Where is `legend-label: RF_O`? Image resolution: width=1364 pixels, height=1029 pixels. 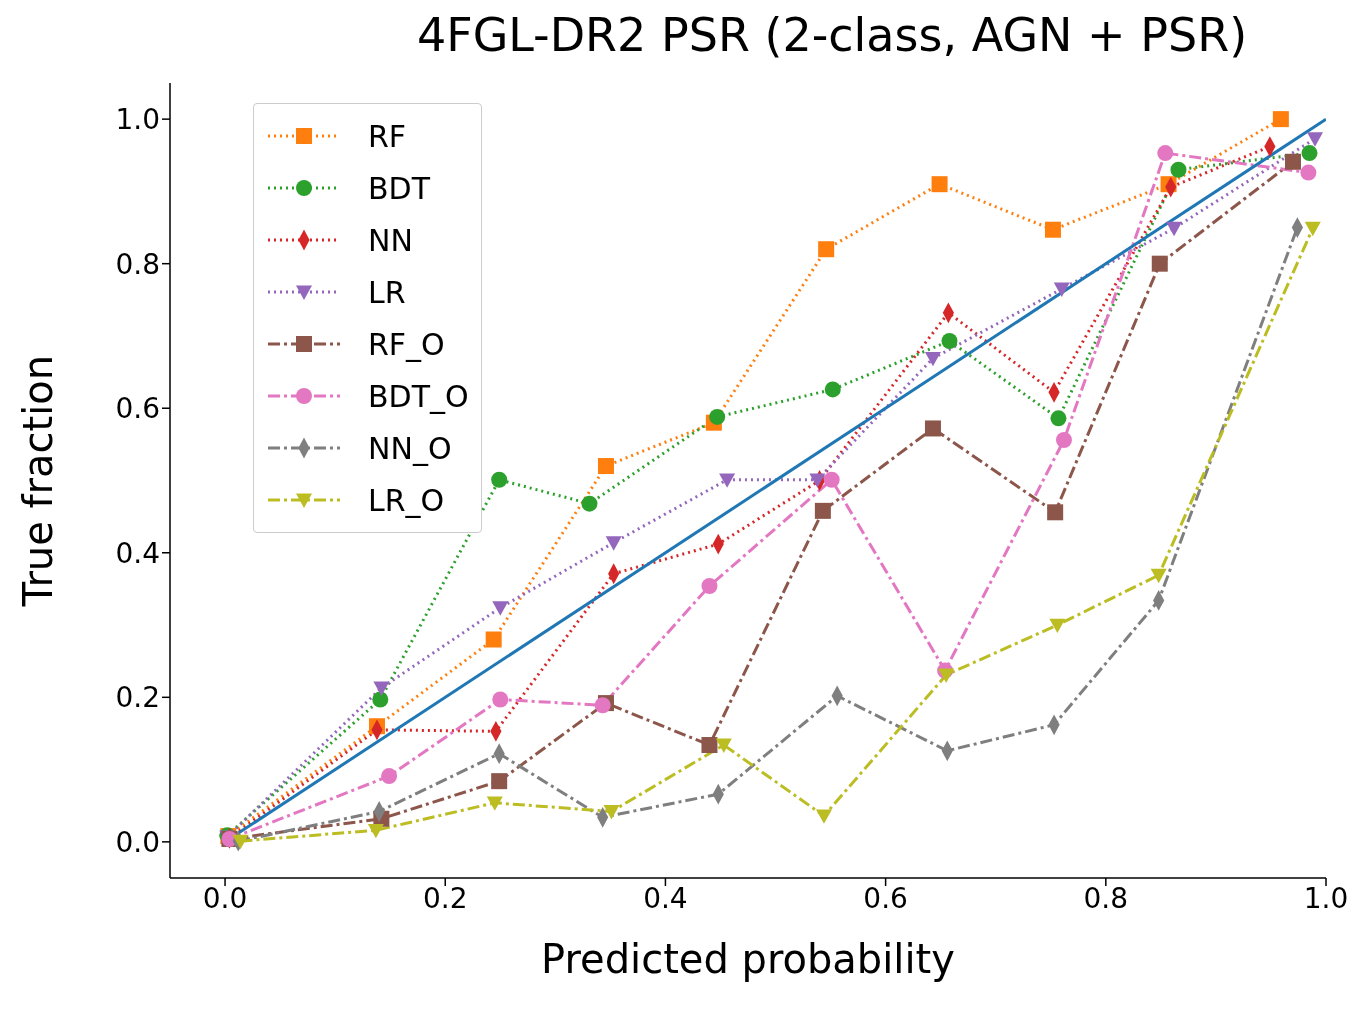 legend-label: RF_O is located at coordinates (406, 344).